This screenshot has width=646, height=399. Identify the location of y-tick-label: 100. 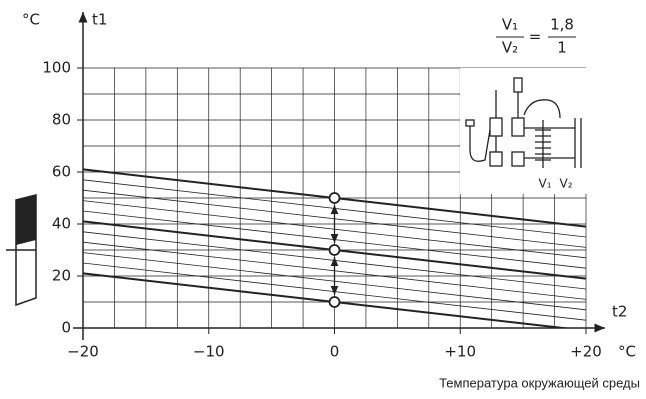
(56, 68).